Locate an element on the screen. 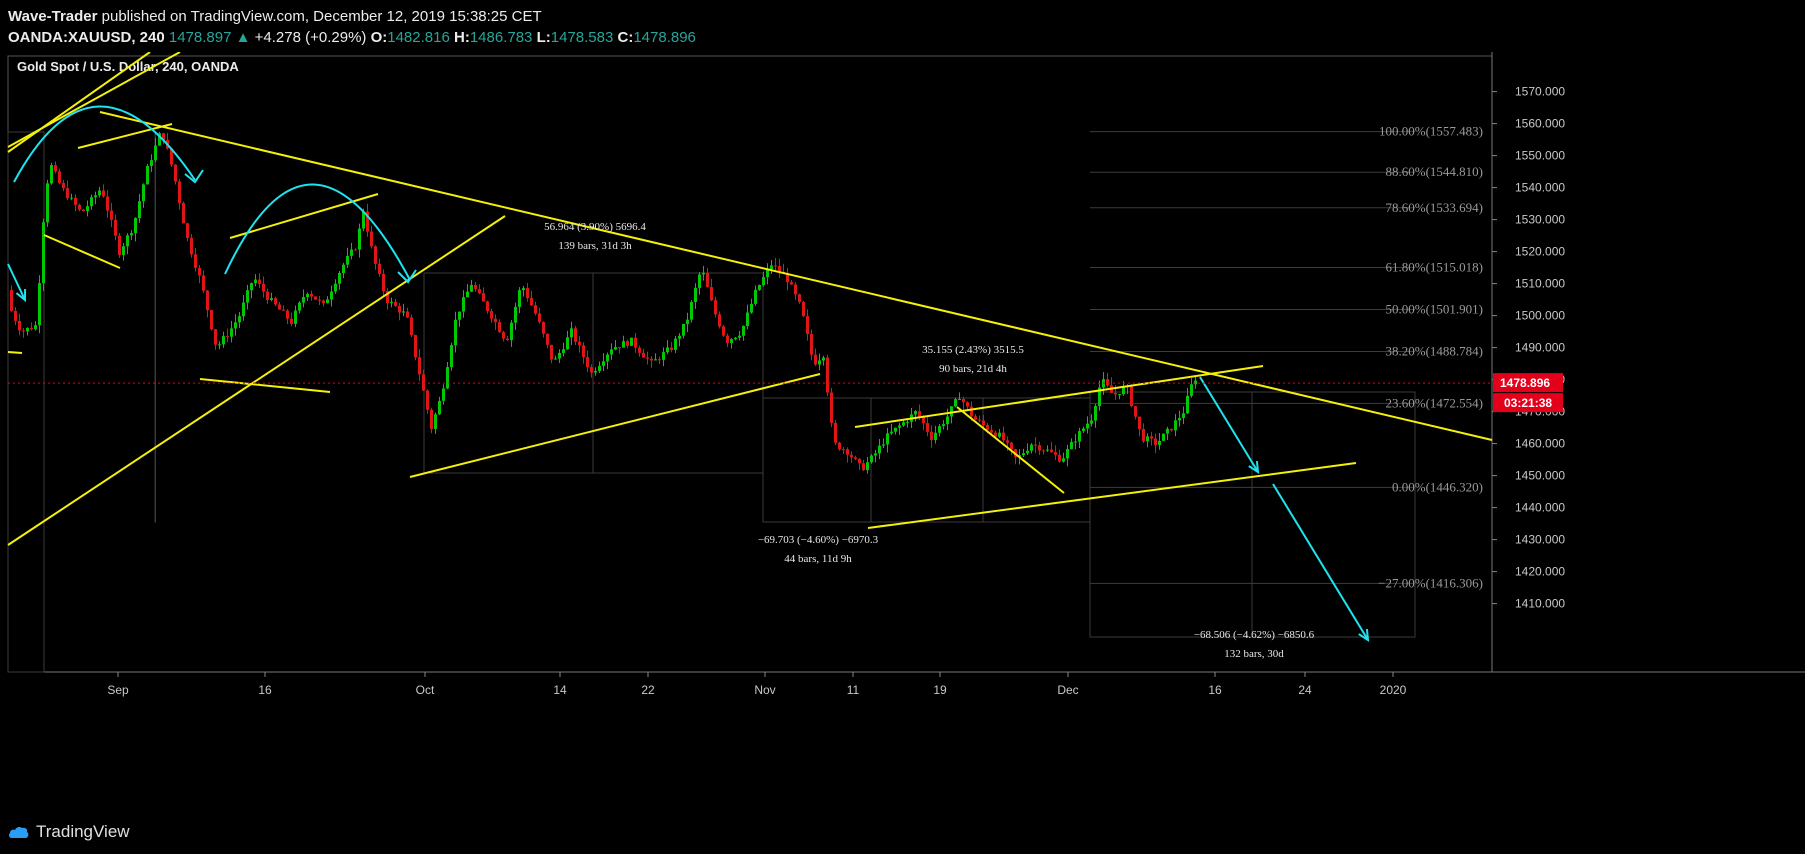 This screenshot has width=1805, height=854. measure-label: −68.506 (−4.62%) −6850.6 is located at coordinates (1254, 635).